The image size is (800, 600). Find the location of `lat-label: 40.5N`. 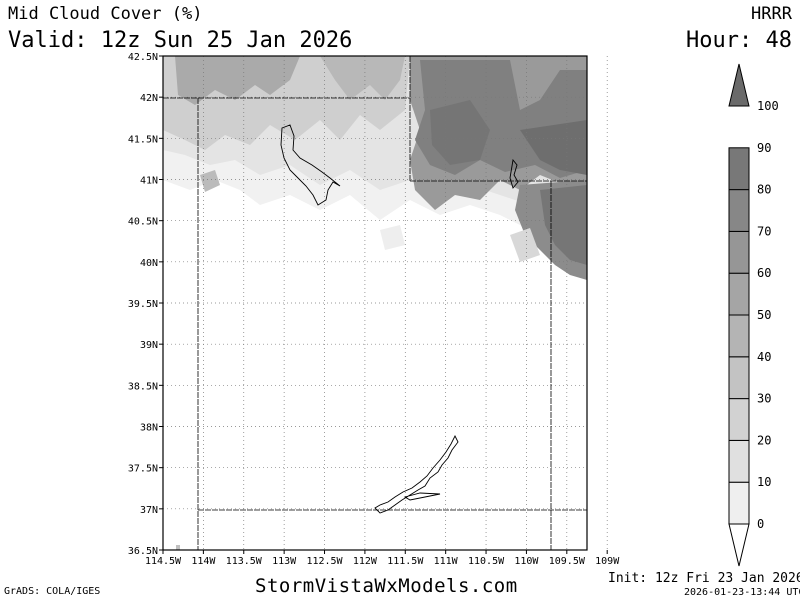

lat-label: 40.5N is located at coordinates (143, 222).